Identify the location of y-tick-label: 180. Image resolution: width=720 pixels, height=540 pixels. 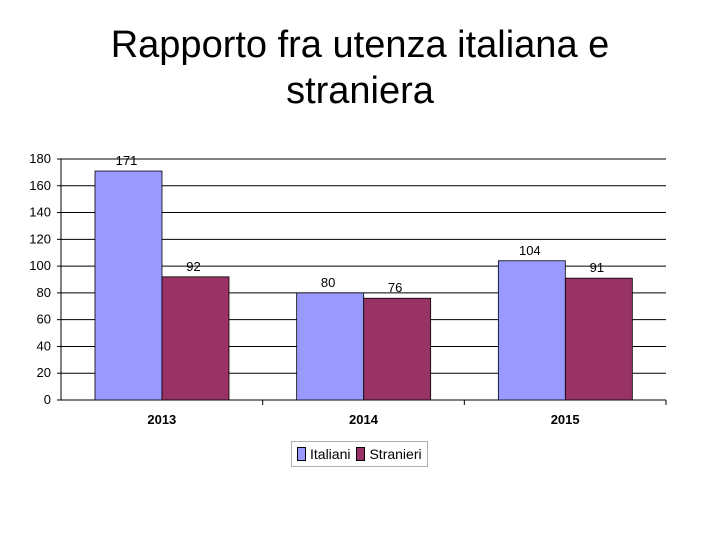
(40, 158).